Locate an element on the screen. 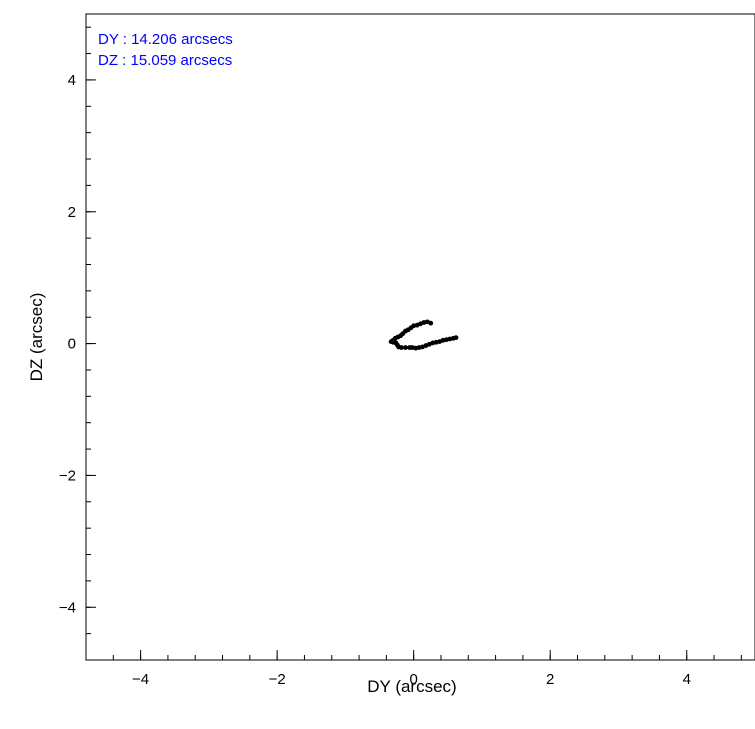 This screenshot has height=729, width=755. x-axis: −4 −2 0 2 4 is located at coordinates (427, 669).